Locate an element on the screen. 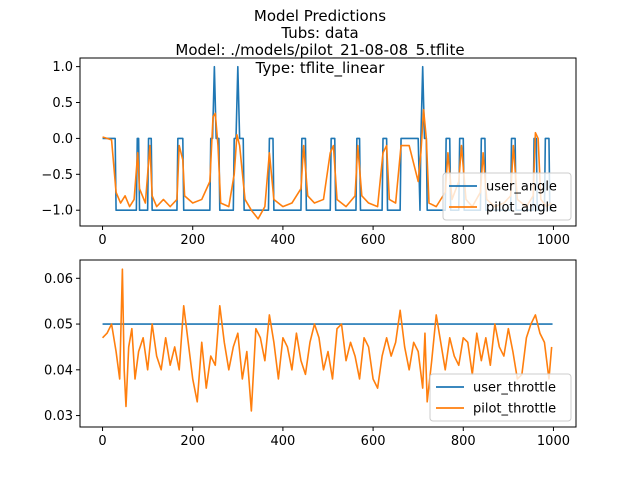 Image resolution: width=640 pixels, height=480 pixels. title-line-1: Tubs: data is located at coordinates (319, 33).